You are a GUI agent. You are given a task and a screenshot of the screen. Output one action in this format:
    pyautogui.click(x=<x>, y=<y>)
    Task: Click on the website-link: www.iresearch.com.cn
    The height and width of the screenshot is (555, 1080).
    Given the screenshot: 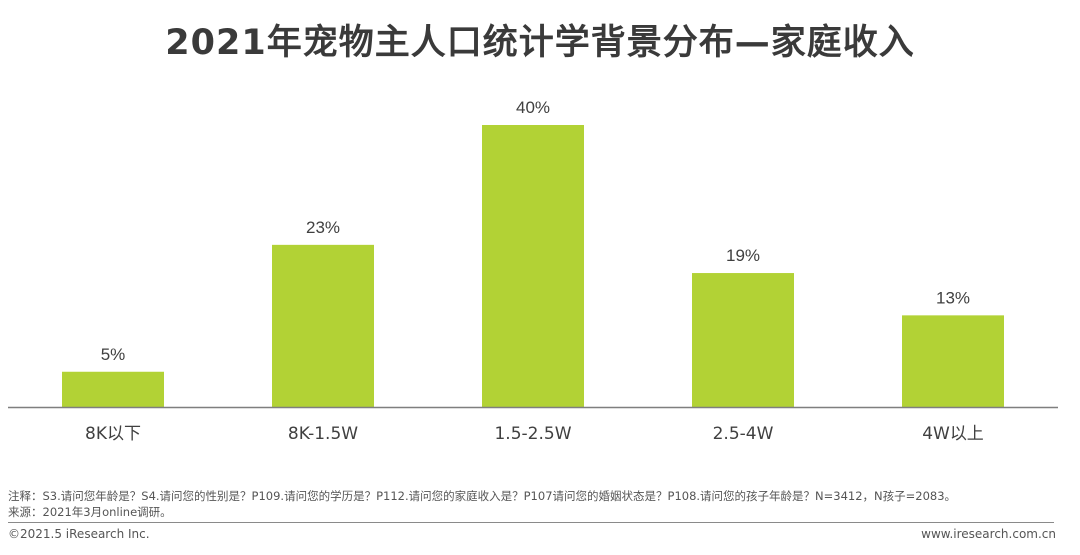 What is the action you would take?
    pyautogui.click(x=988, y=534)
    